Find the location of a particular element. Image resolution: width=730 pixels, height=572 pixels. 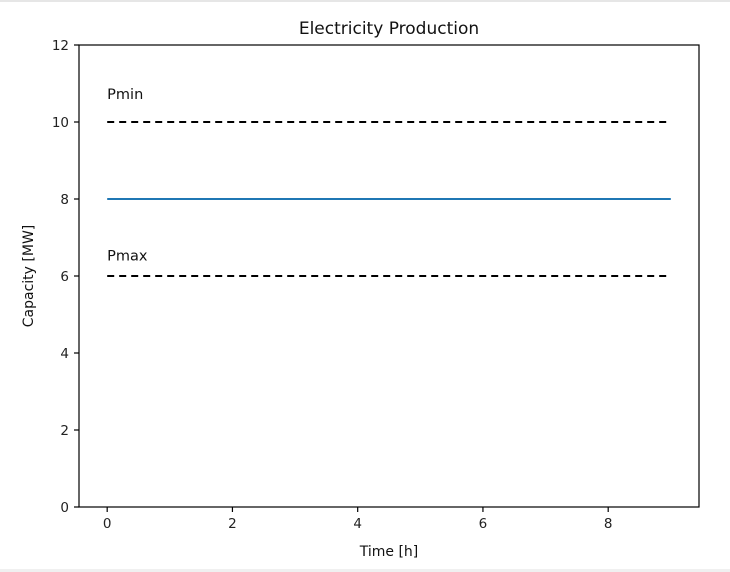

x-tick-label: 2 is located at coordinates (232, 524).